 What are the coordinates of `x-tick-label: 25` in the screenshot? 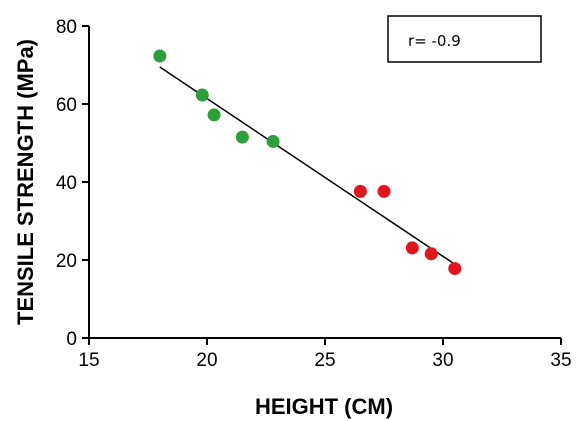 It's located at (324, 360).